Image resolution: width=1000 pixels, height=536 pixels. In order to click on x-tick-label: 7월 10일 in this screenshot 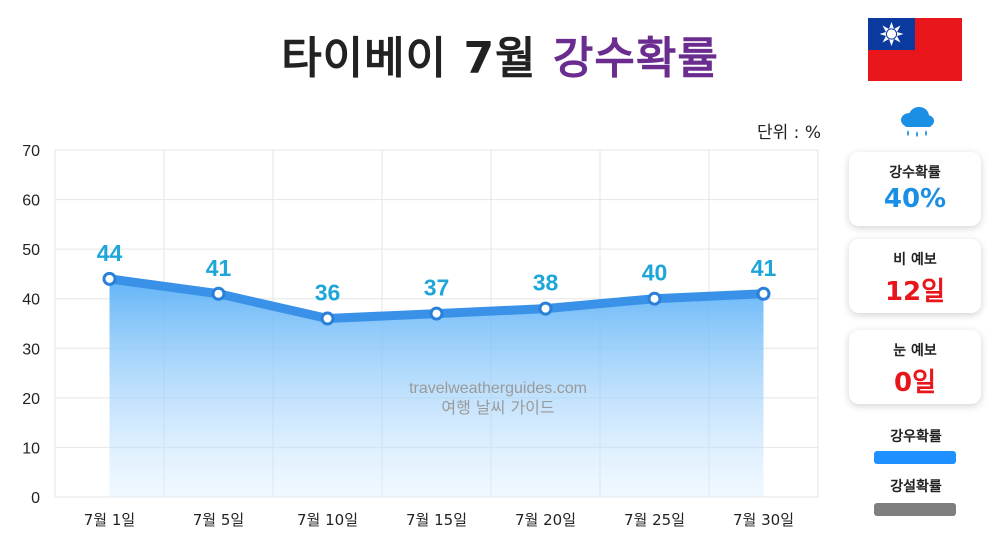, I will do `click(327, 520)`.